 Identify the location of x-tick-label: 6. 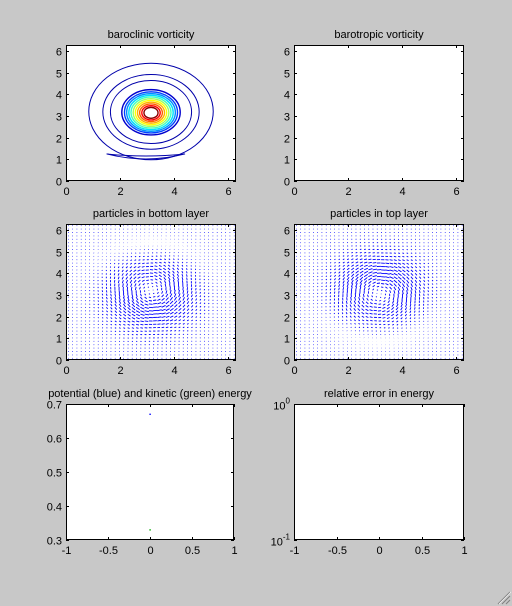
(228, 371).